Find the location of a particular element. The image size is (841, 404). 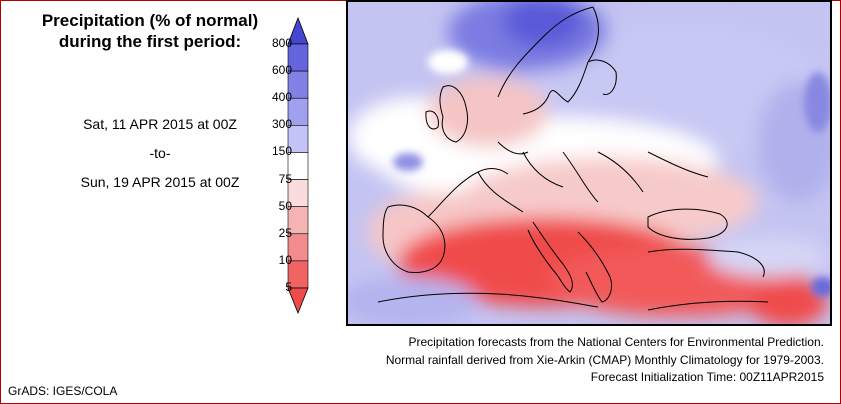

period-separator: -to- is located at coordinates (160, 153).